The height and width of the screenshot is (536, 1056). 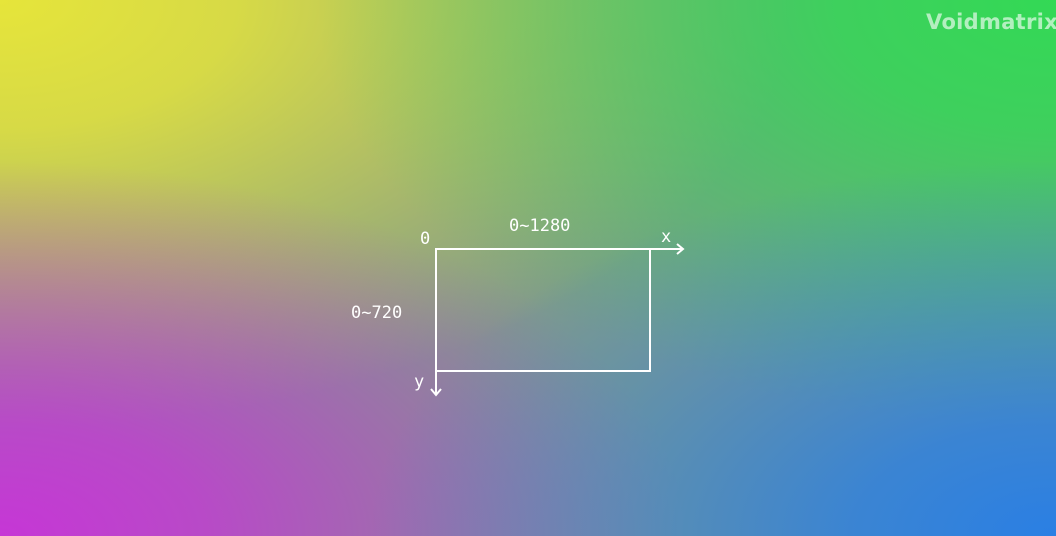 I want to click on y-axis-arrowhead, so click(x=436, y=392).